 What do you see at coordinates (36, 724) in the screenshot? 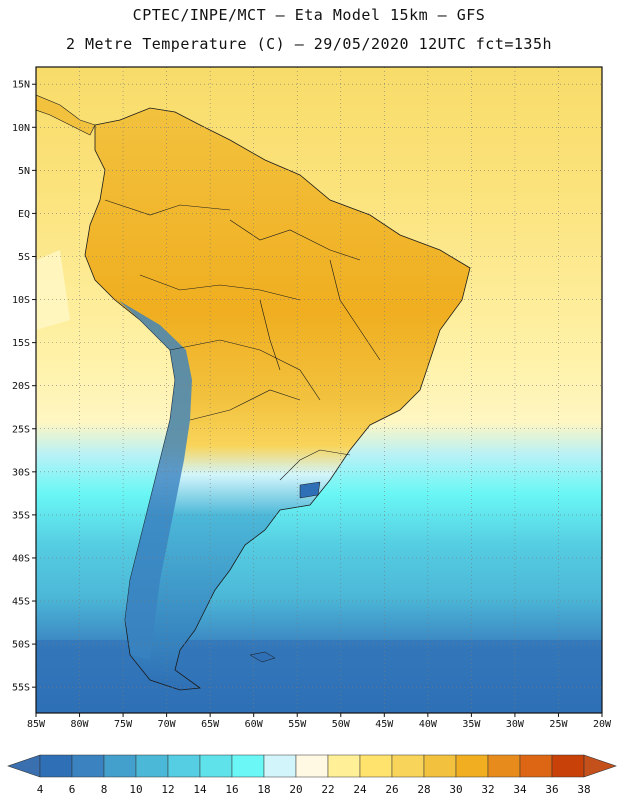
I see `lon-tick-label: 85W` at bounding box center [36, 724].